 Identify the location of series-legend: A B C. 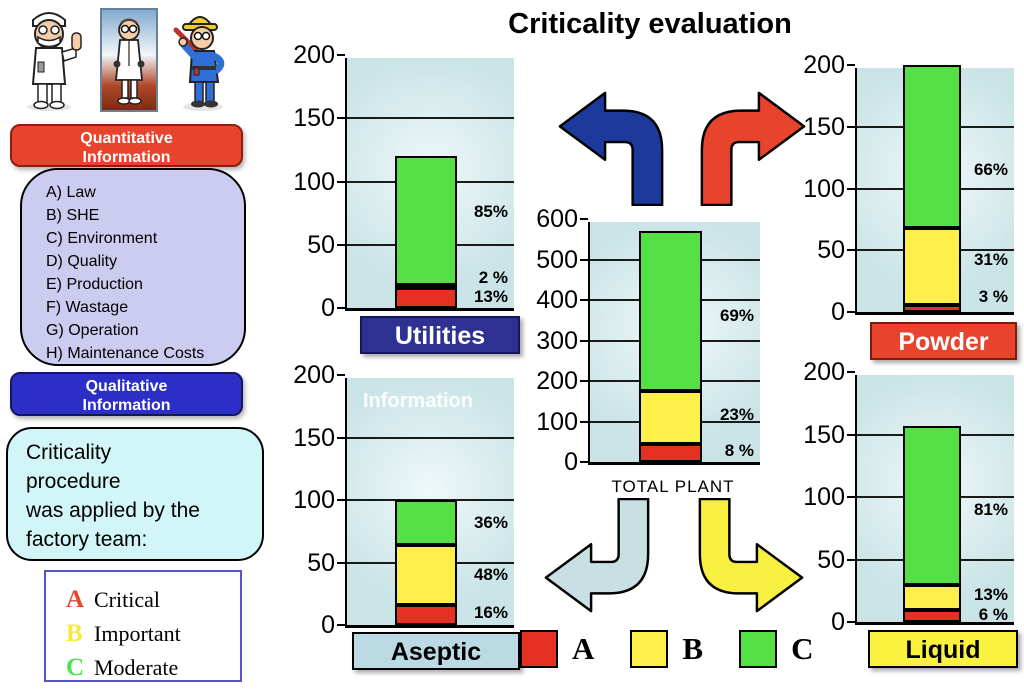
(666, 649).